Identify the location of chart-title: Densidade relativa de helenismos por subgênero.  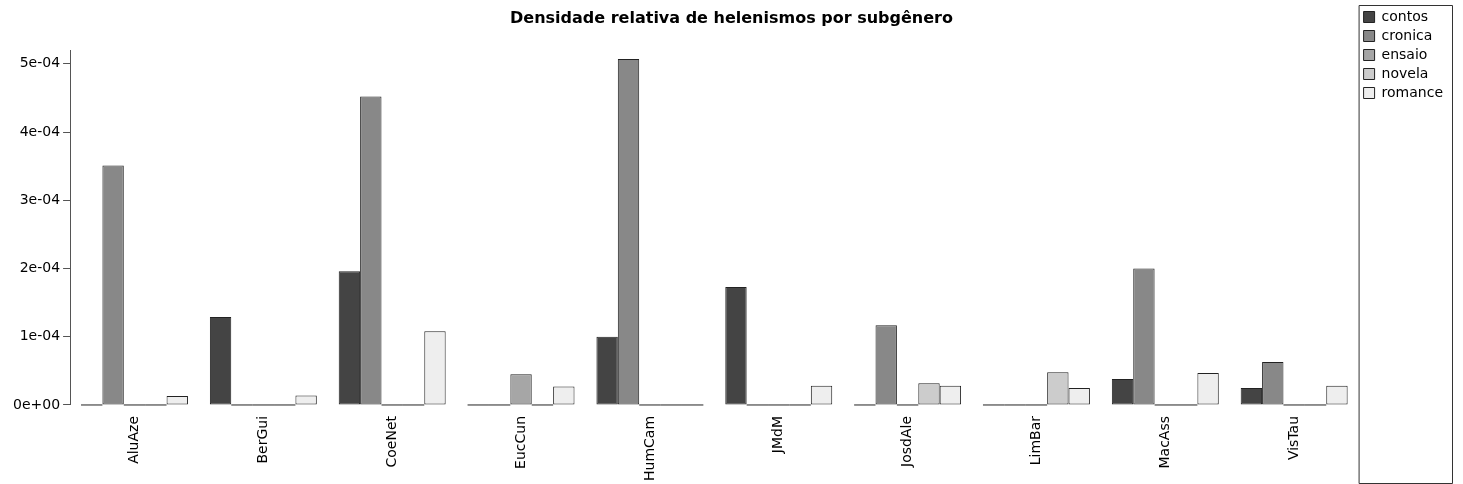
(731, 17).